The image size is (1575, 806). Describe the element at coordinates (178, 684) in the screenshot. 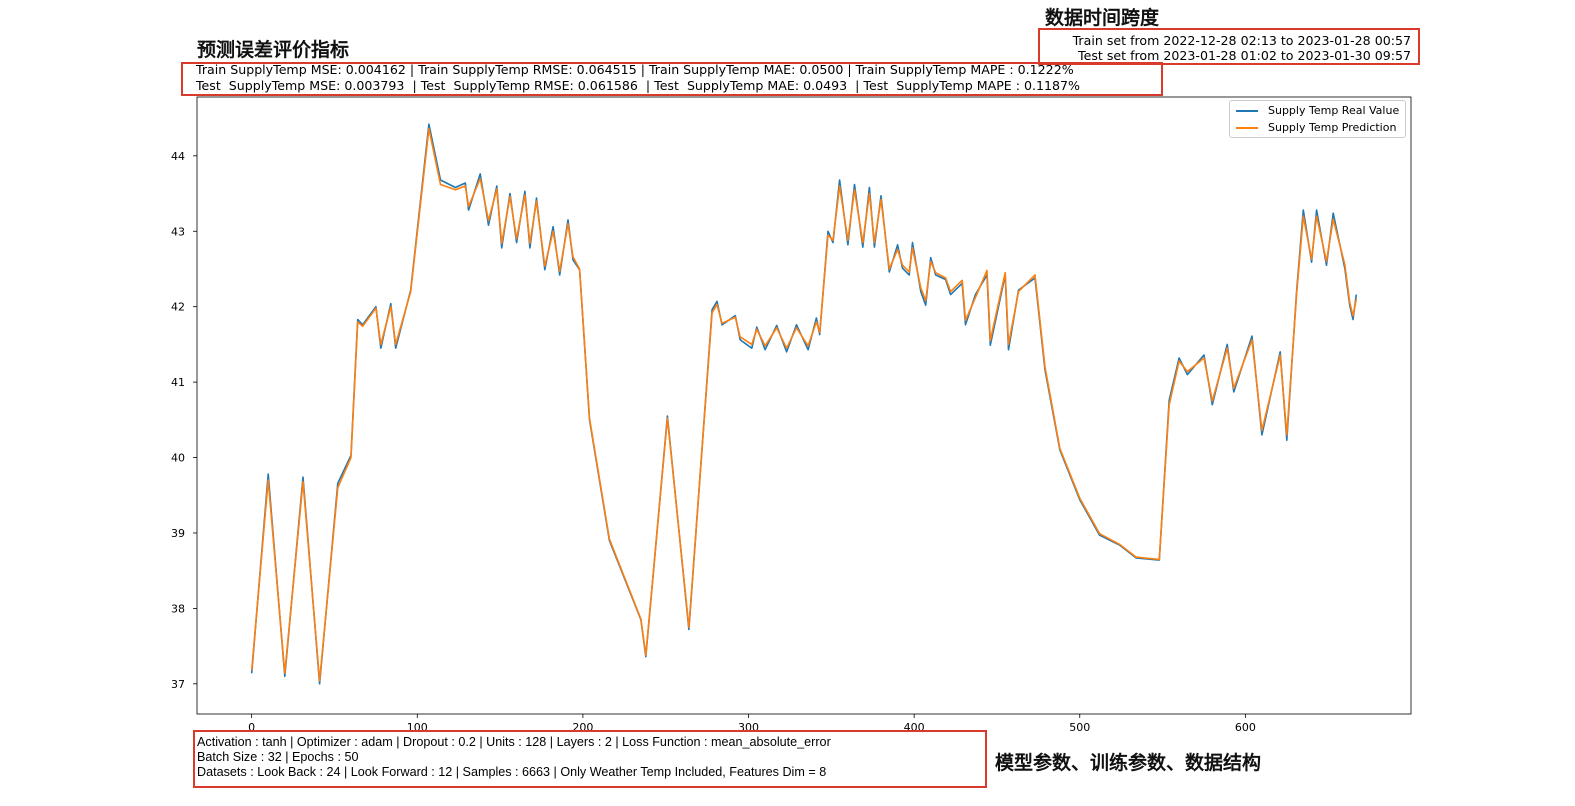

I see `y-tick-label: 37` at that location.